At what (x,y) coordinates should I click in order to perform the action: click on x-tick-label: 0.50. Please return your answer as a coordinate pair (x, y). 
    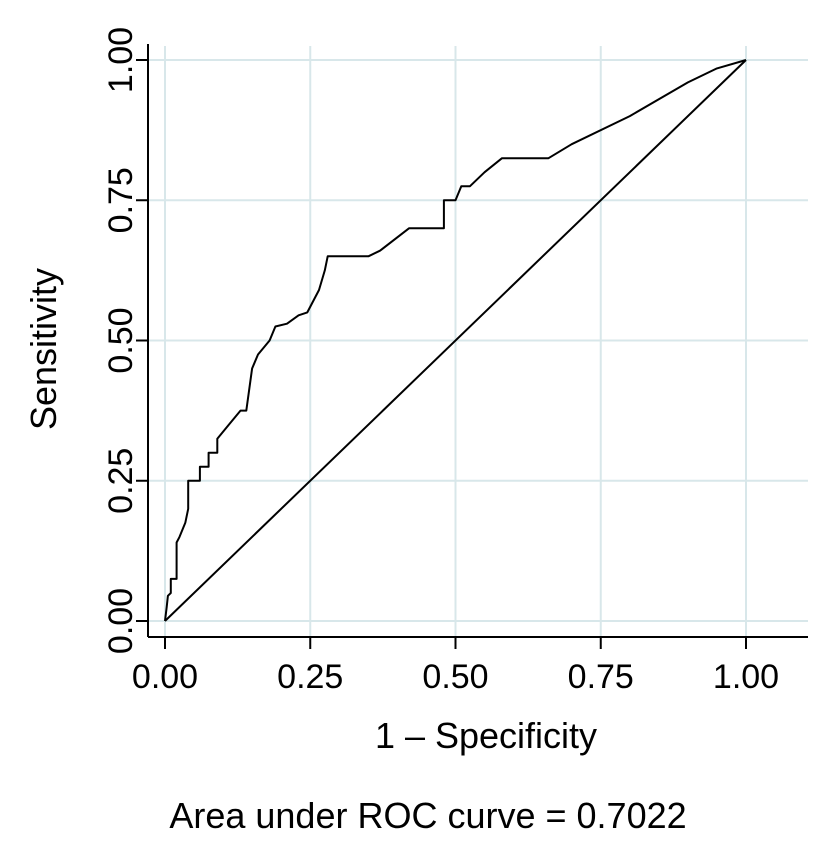
    Looking at the image, I should click on (455, 677).